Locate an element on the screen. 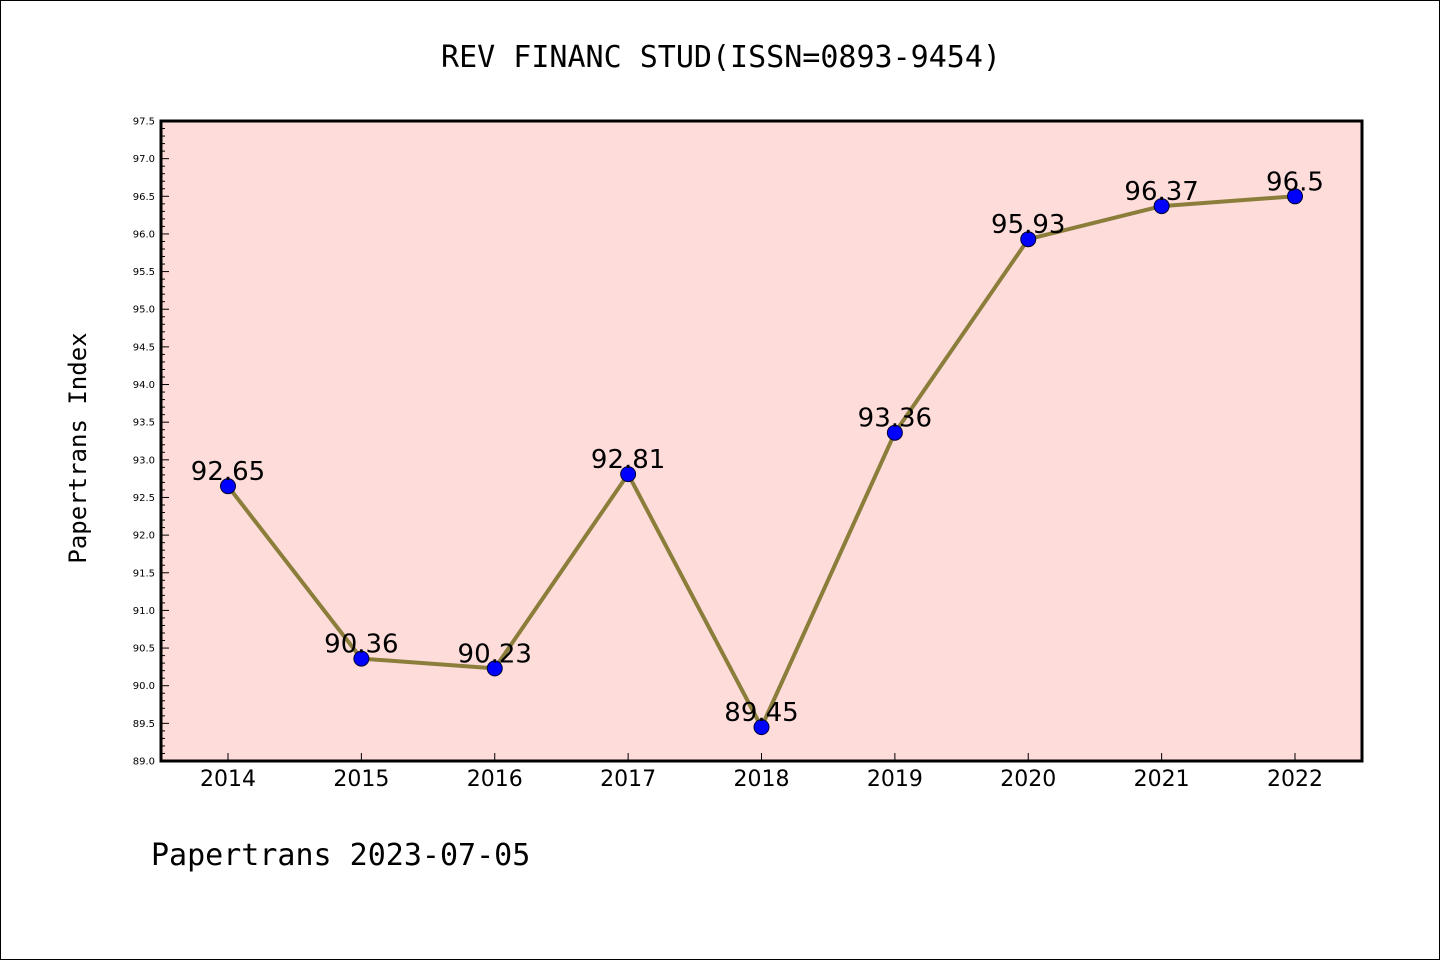 This screenshot has height=960, width=1440. y-tick-label: 91.0 is located at coordinates (144, 611).